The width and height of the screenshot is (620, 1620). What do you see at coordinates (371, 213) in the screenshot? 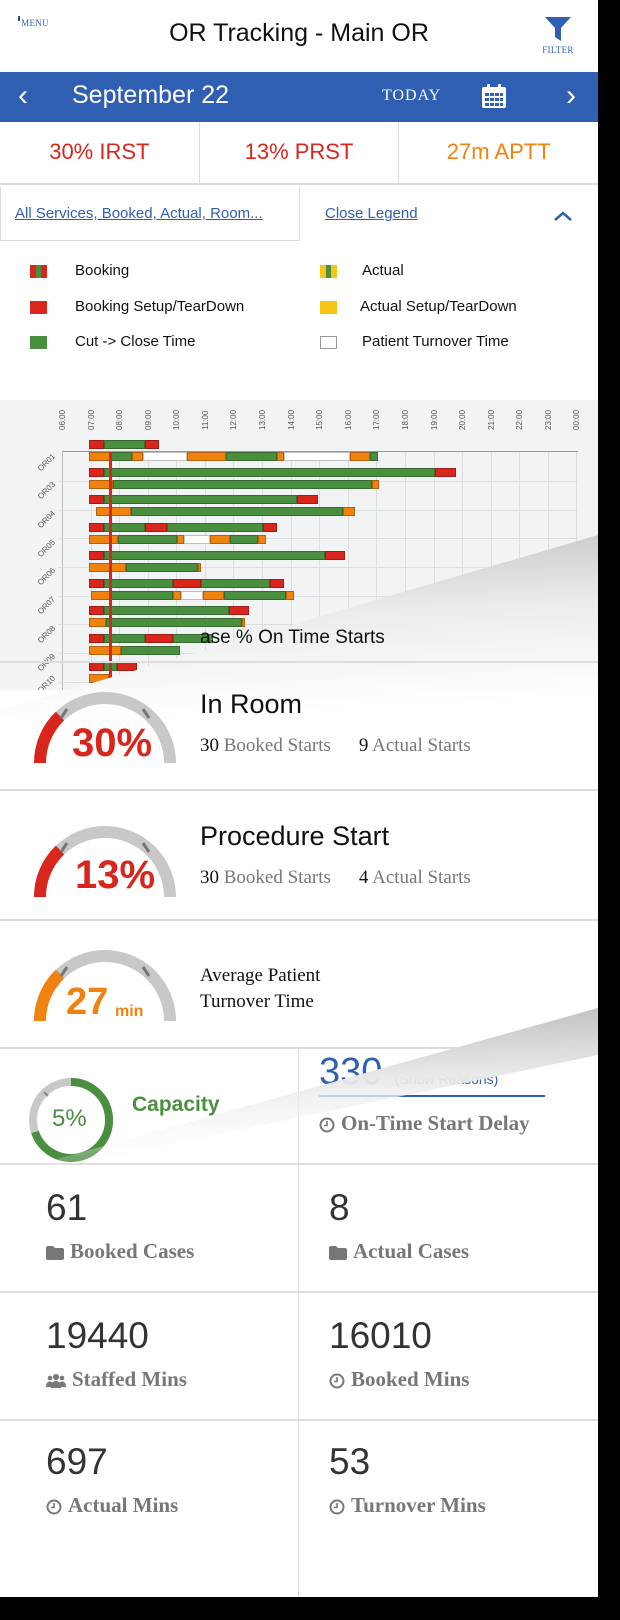
I see `close-legend-link: Close Legend` at bounding box center [371, 213].